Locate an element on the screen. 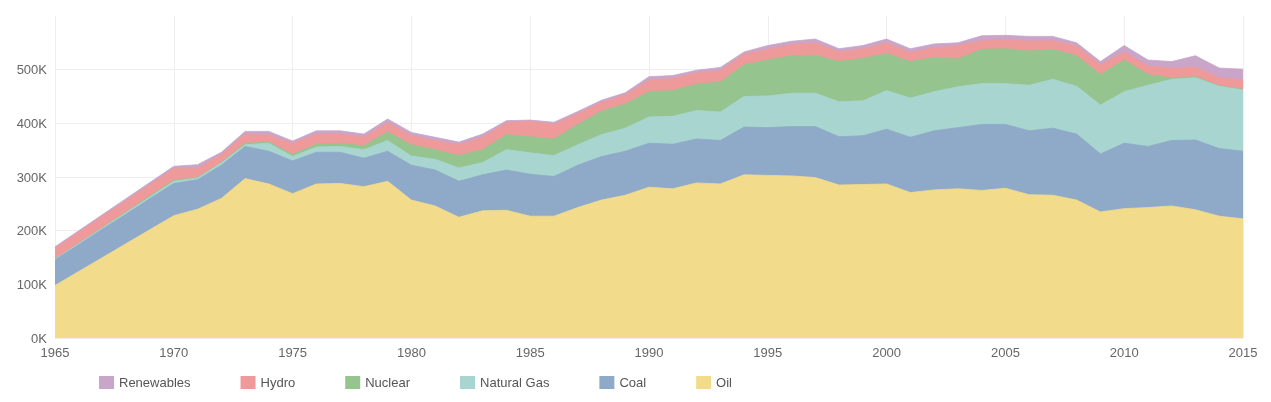  legend-label: Oil is located at coordinates (724, 382).